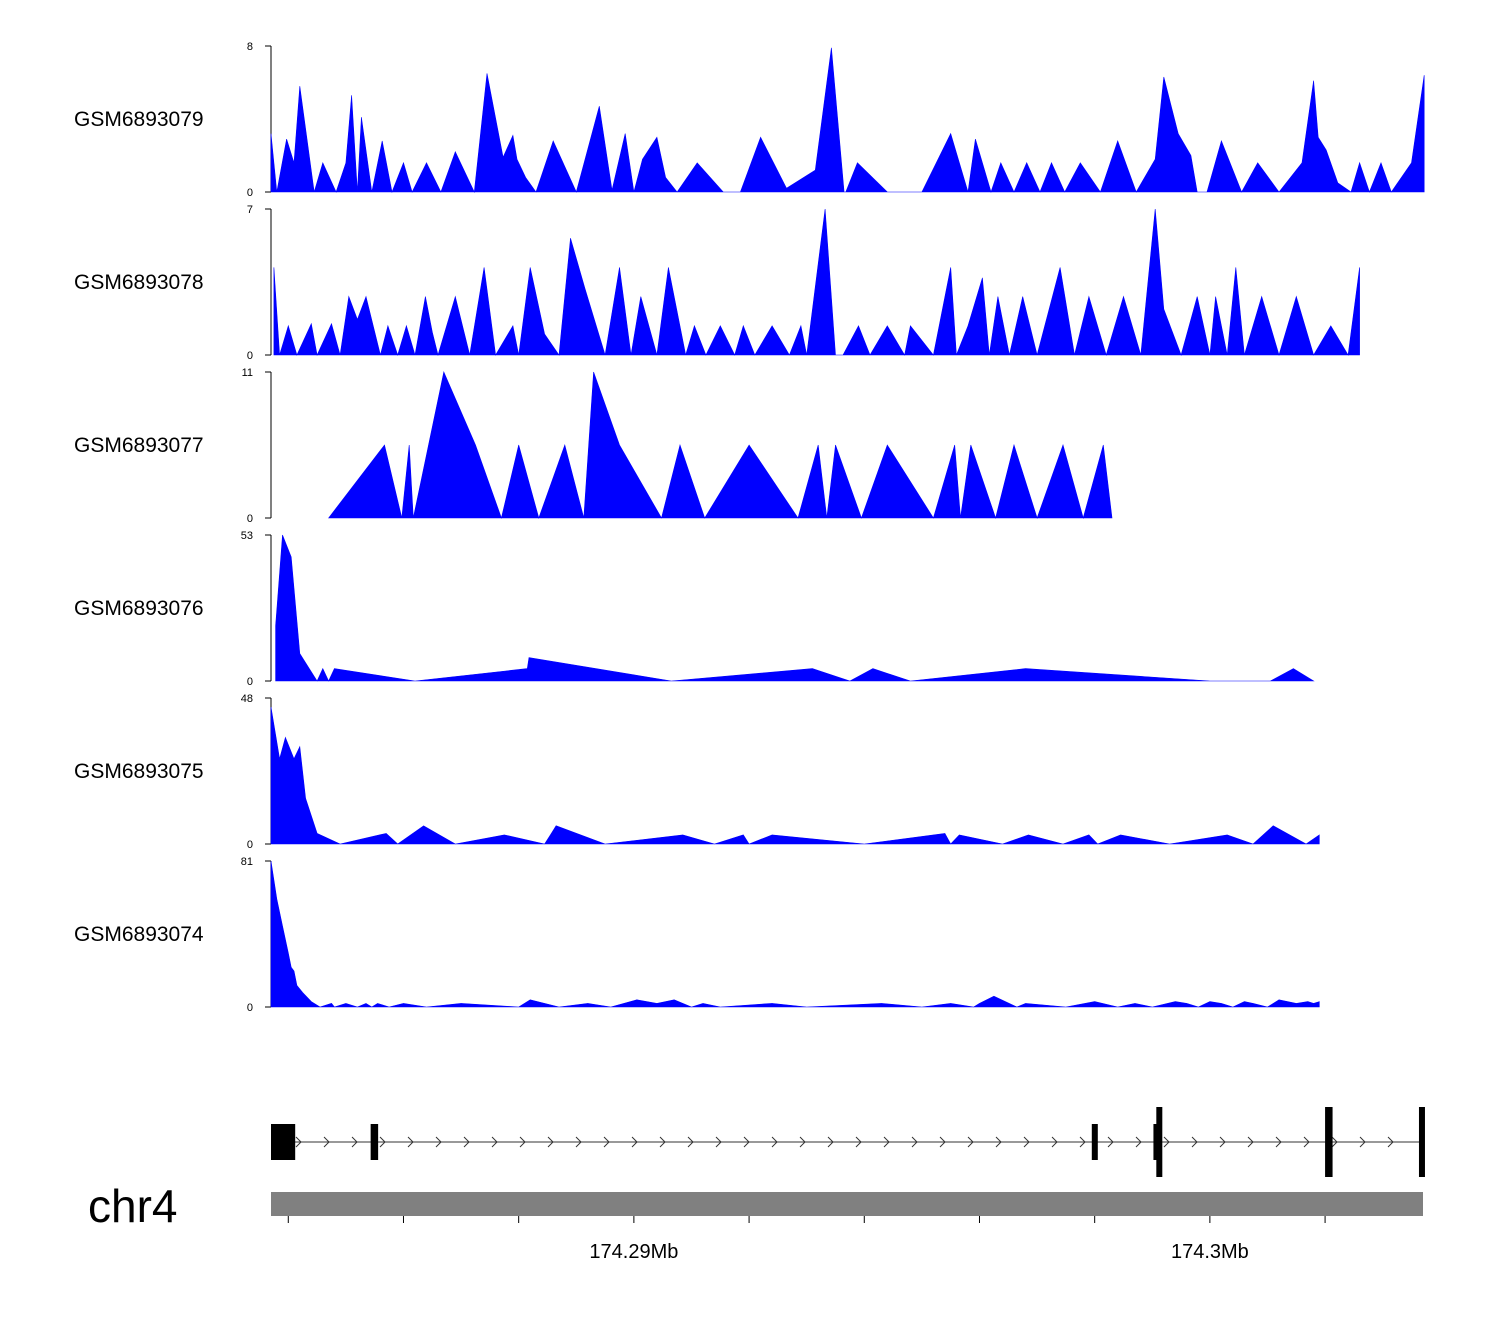  What do you see at coordinates (806, 1239) in the screenshot?
I see `genomic-axis: 174.29Mb 174.3Mb` at bounding box center [806, 1239].